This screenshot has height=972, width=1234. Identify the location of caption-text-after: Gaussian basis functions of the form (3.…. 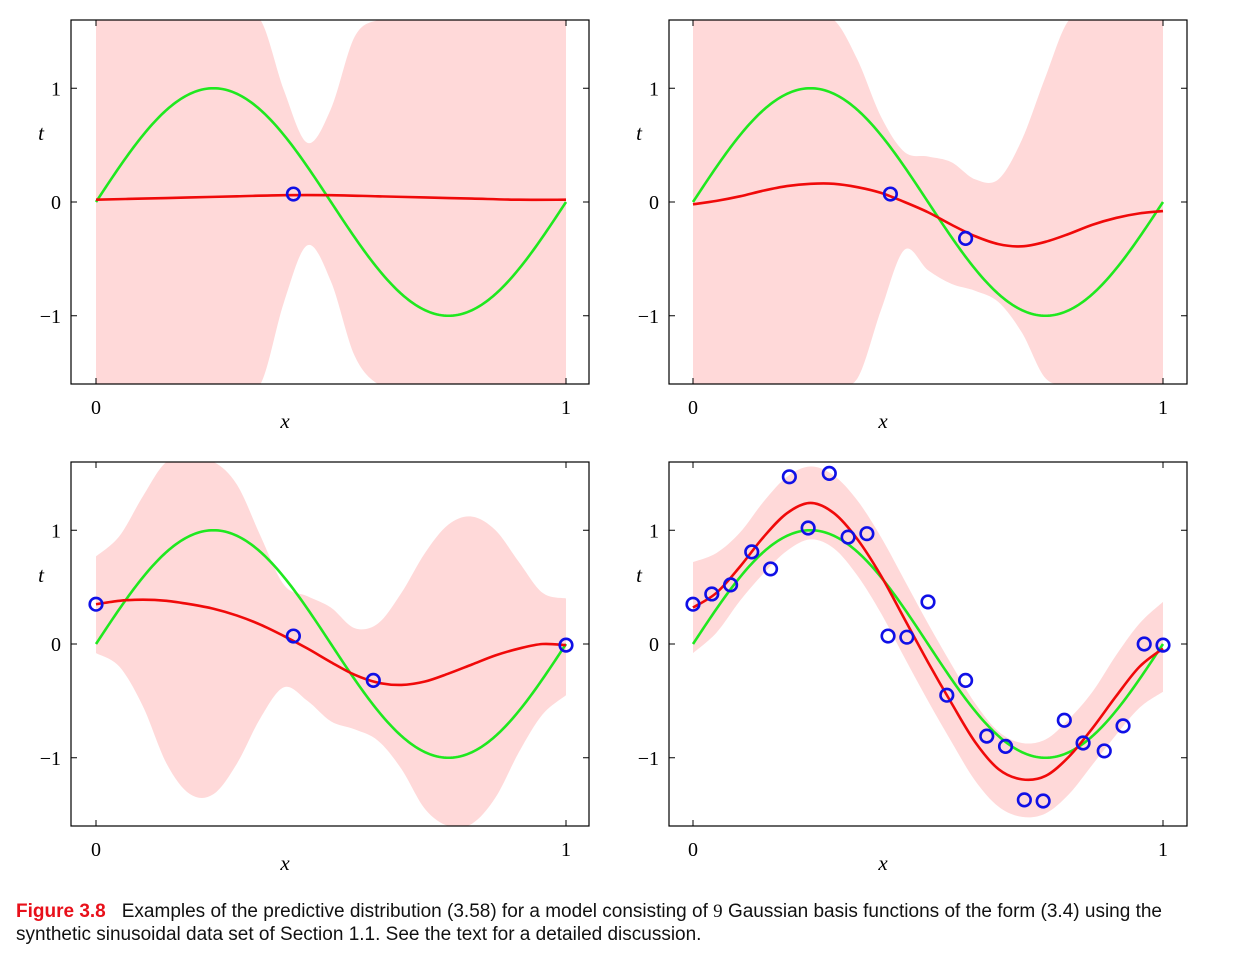
(589, 923).